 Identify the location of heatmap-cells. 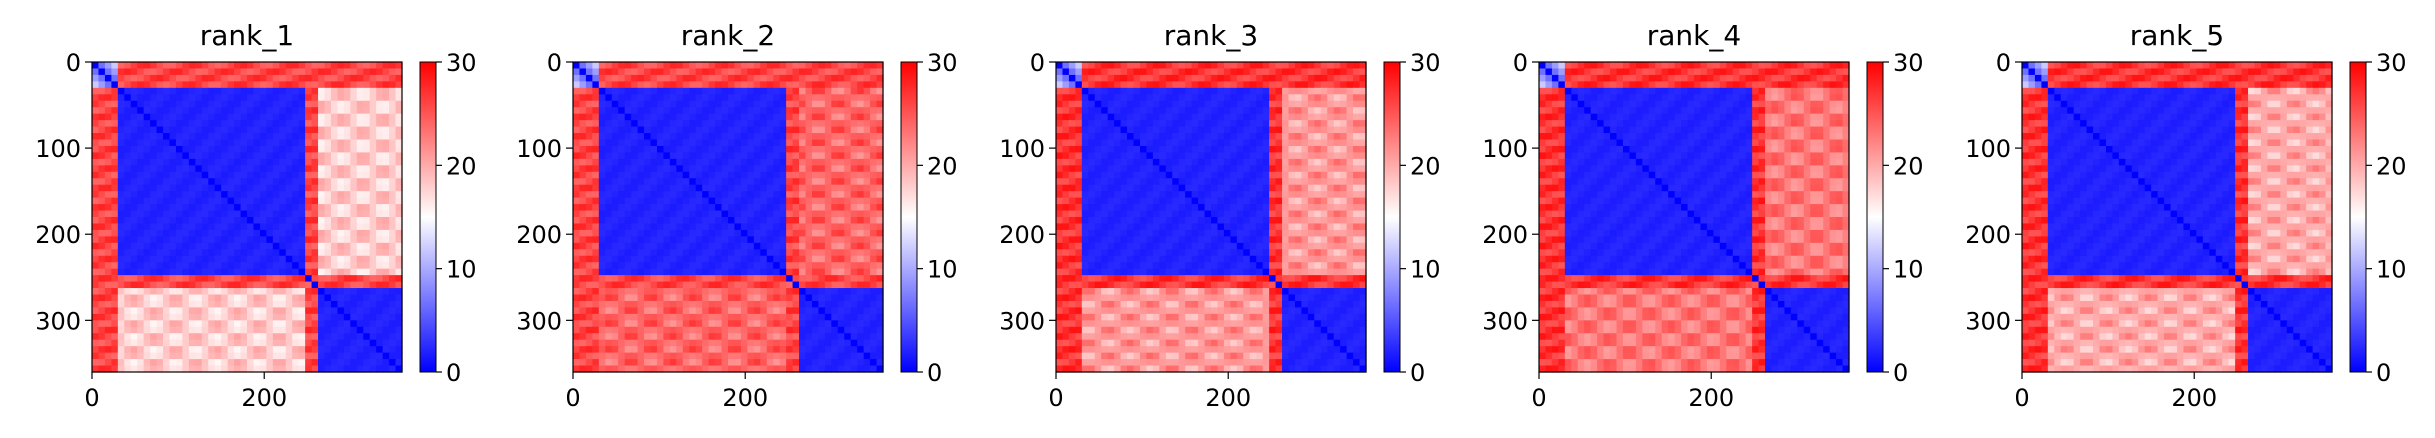
(728, 217).